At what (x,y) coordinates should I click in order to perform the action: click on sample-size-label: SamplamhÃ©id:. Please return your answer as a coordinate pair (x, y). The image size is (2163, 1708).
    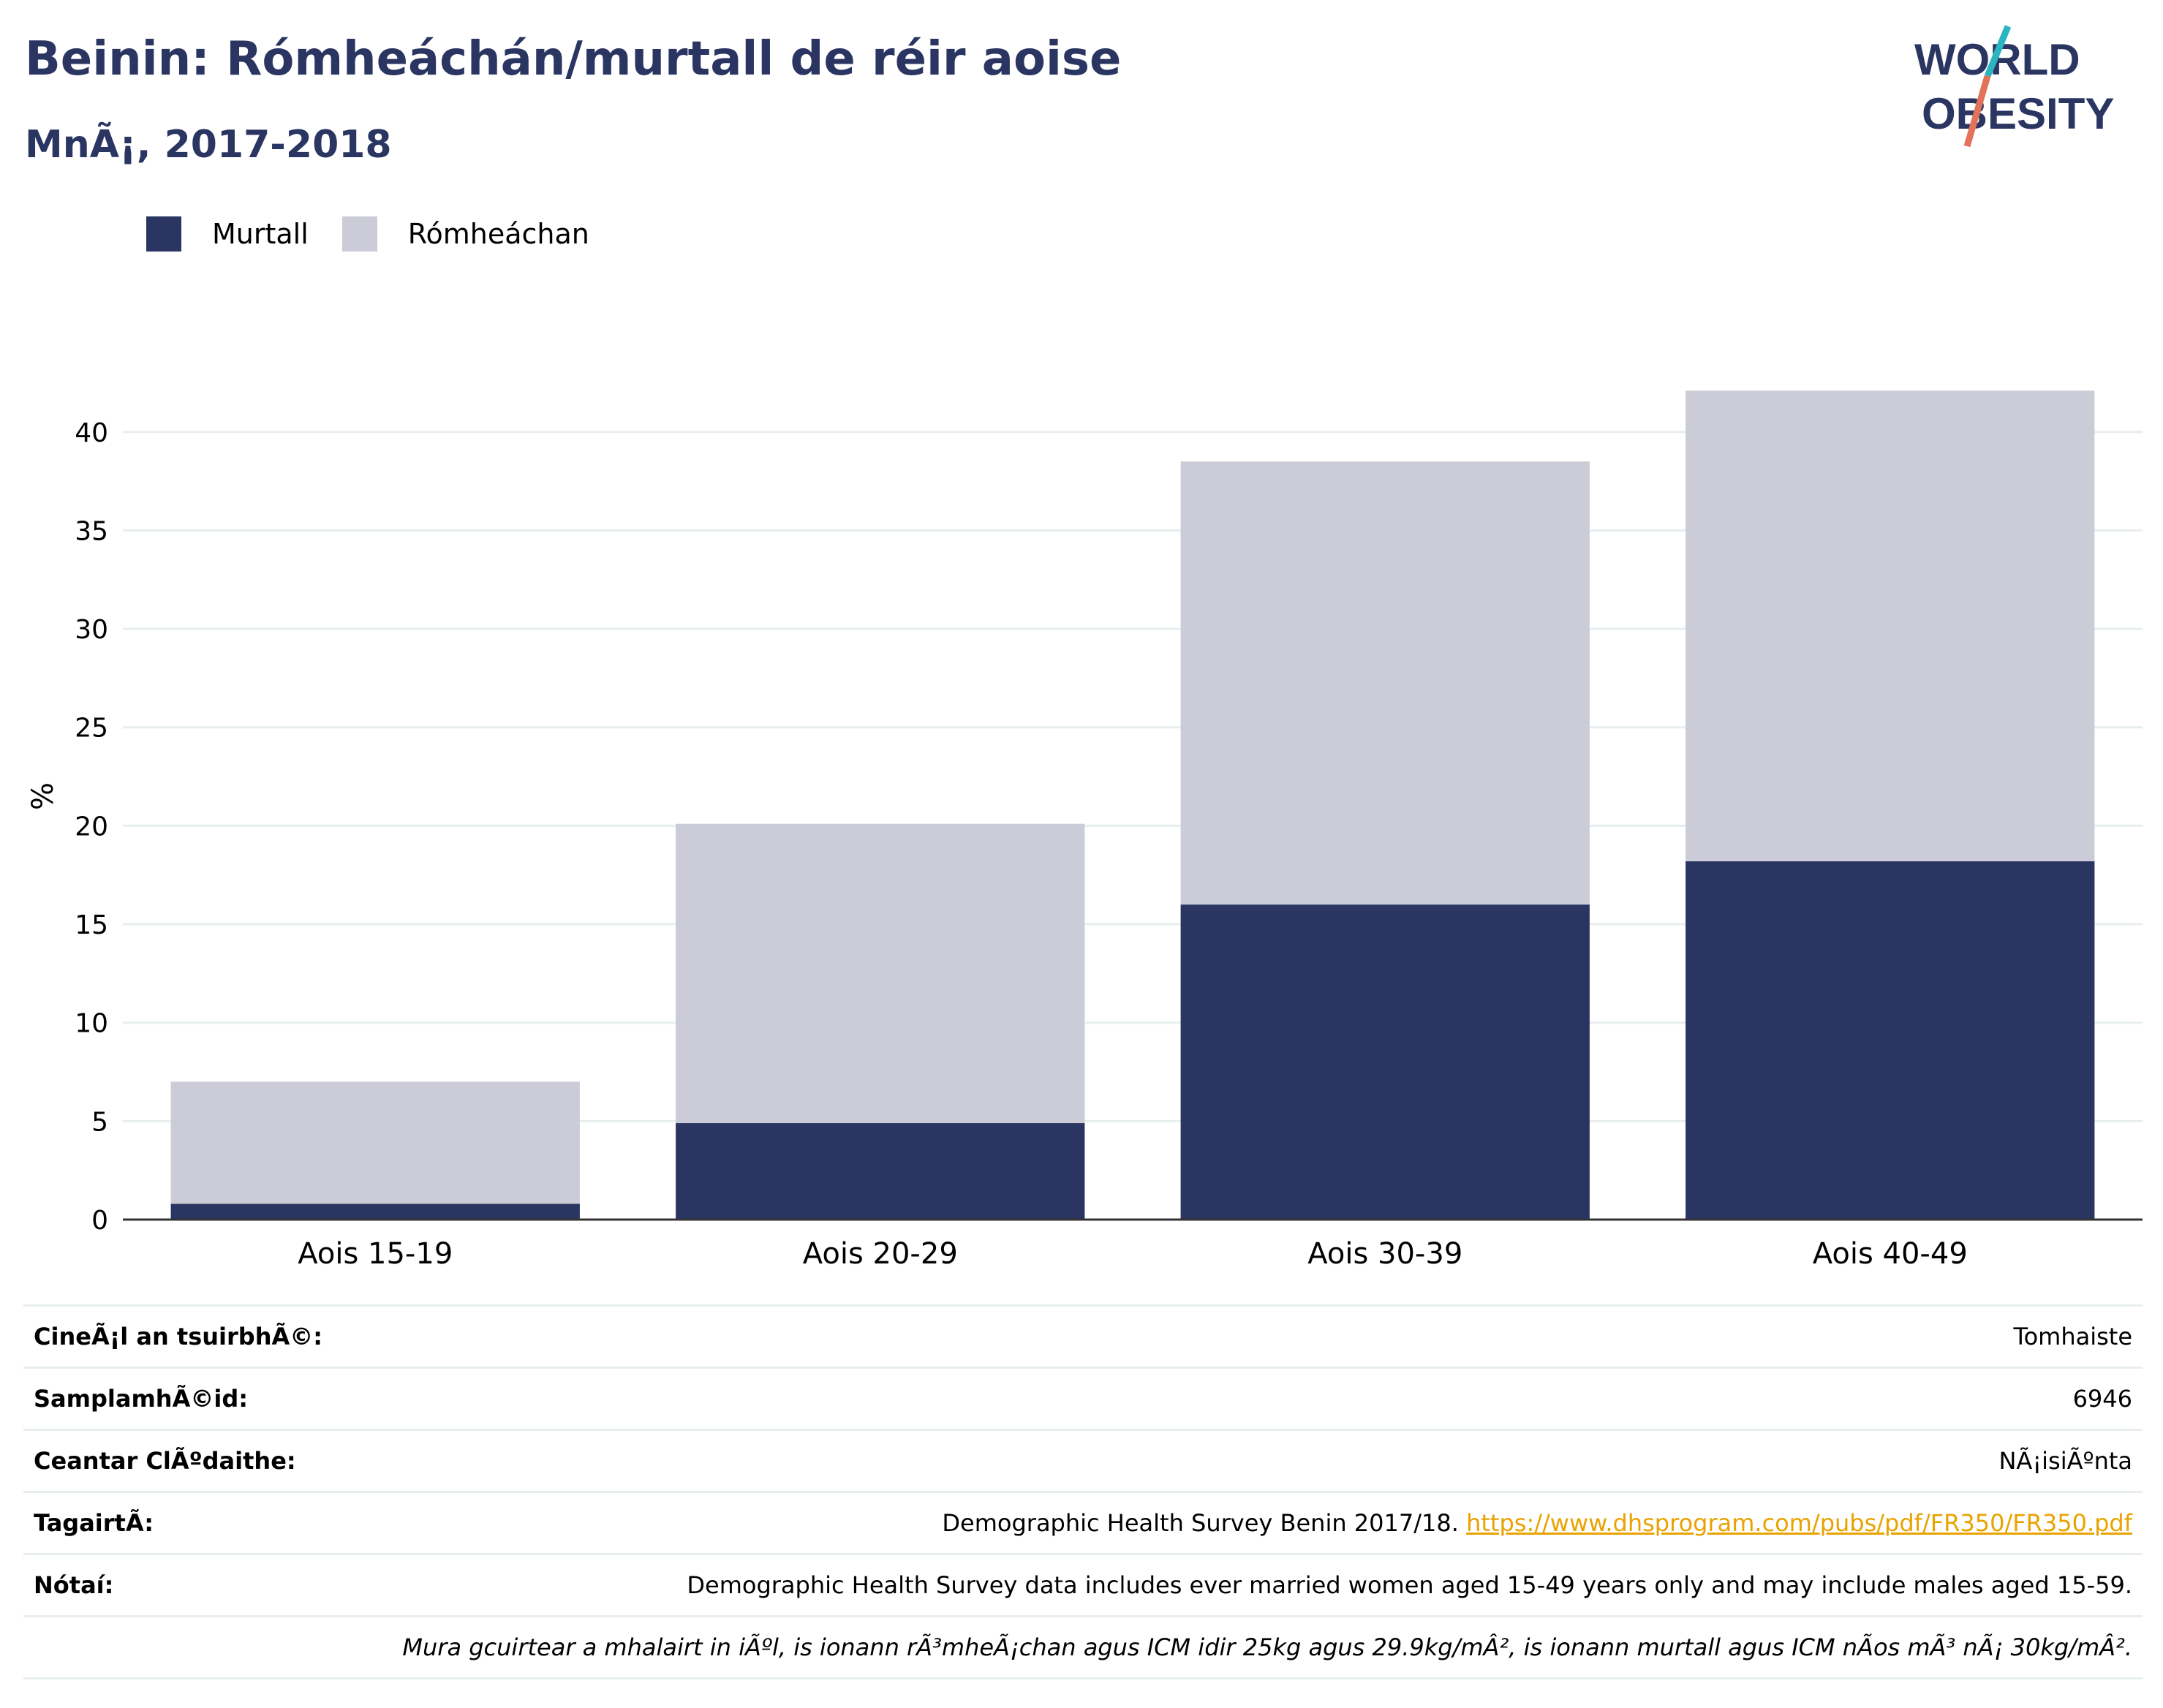
    Looking at the image, I should click on (141, 1399).